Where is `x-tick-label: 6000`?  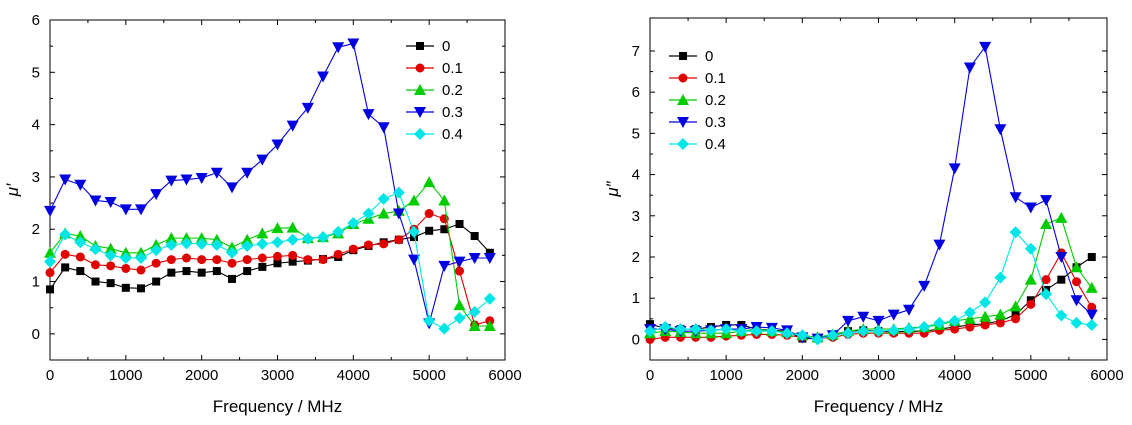
x-tick-label: 6000 is located at coordinates (1106, 375).